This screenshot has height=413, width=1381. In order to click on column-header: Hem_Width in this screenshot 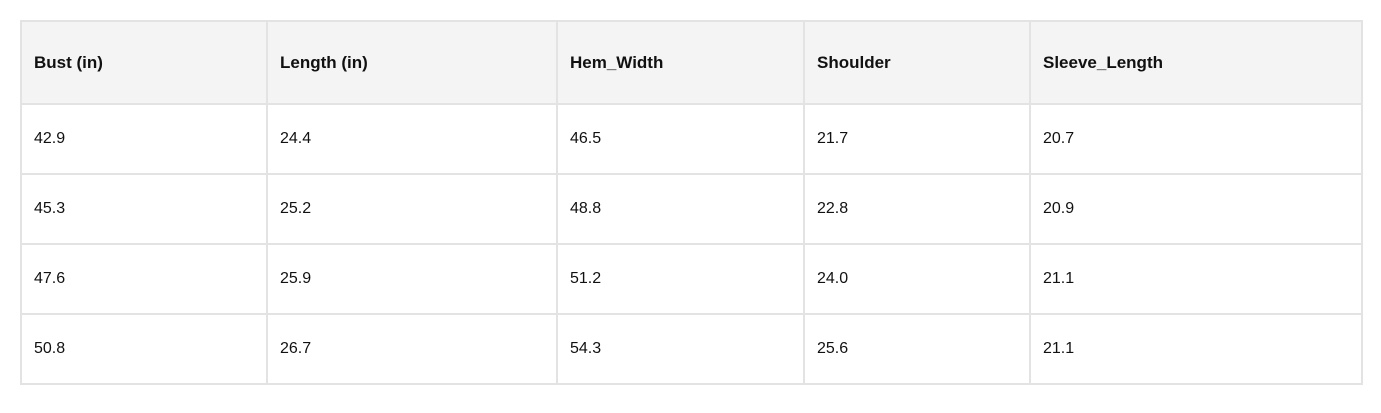, I will do `click(680, 62)`.